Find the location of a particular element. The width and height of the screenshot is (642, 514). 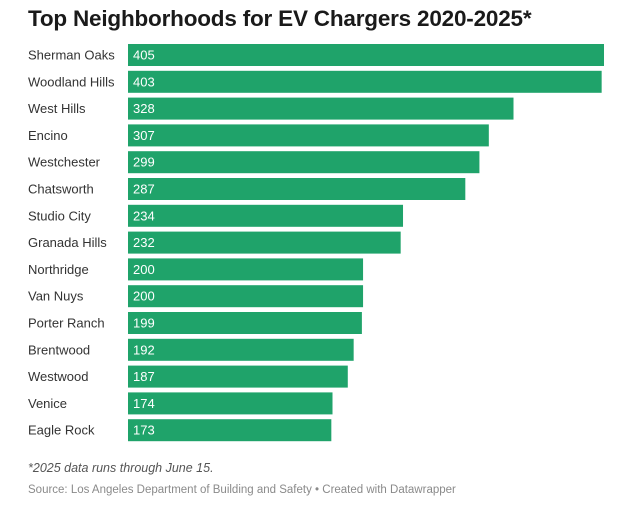

category-label-brentwood: Brentwood is located at coordinates (59, 349).